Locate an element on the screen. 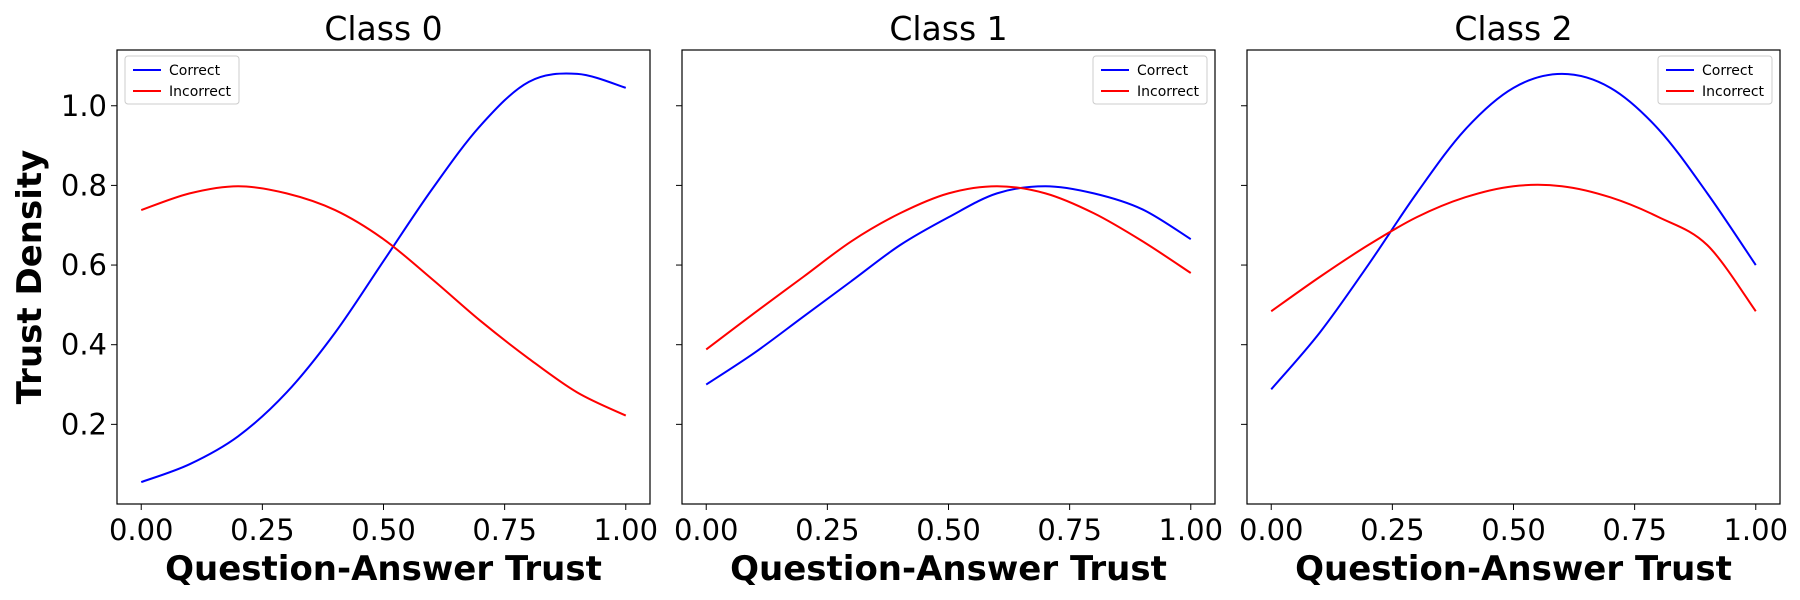  y-tick-label: 0.4 is located at coordinates (84, 345).